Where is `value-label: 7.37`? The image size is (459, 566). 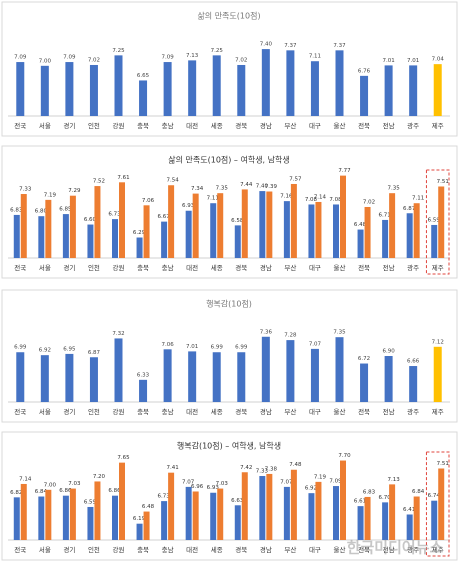 value-label: 7.37 is located at coordinates (339, 46).